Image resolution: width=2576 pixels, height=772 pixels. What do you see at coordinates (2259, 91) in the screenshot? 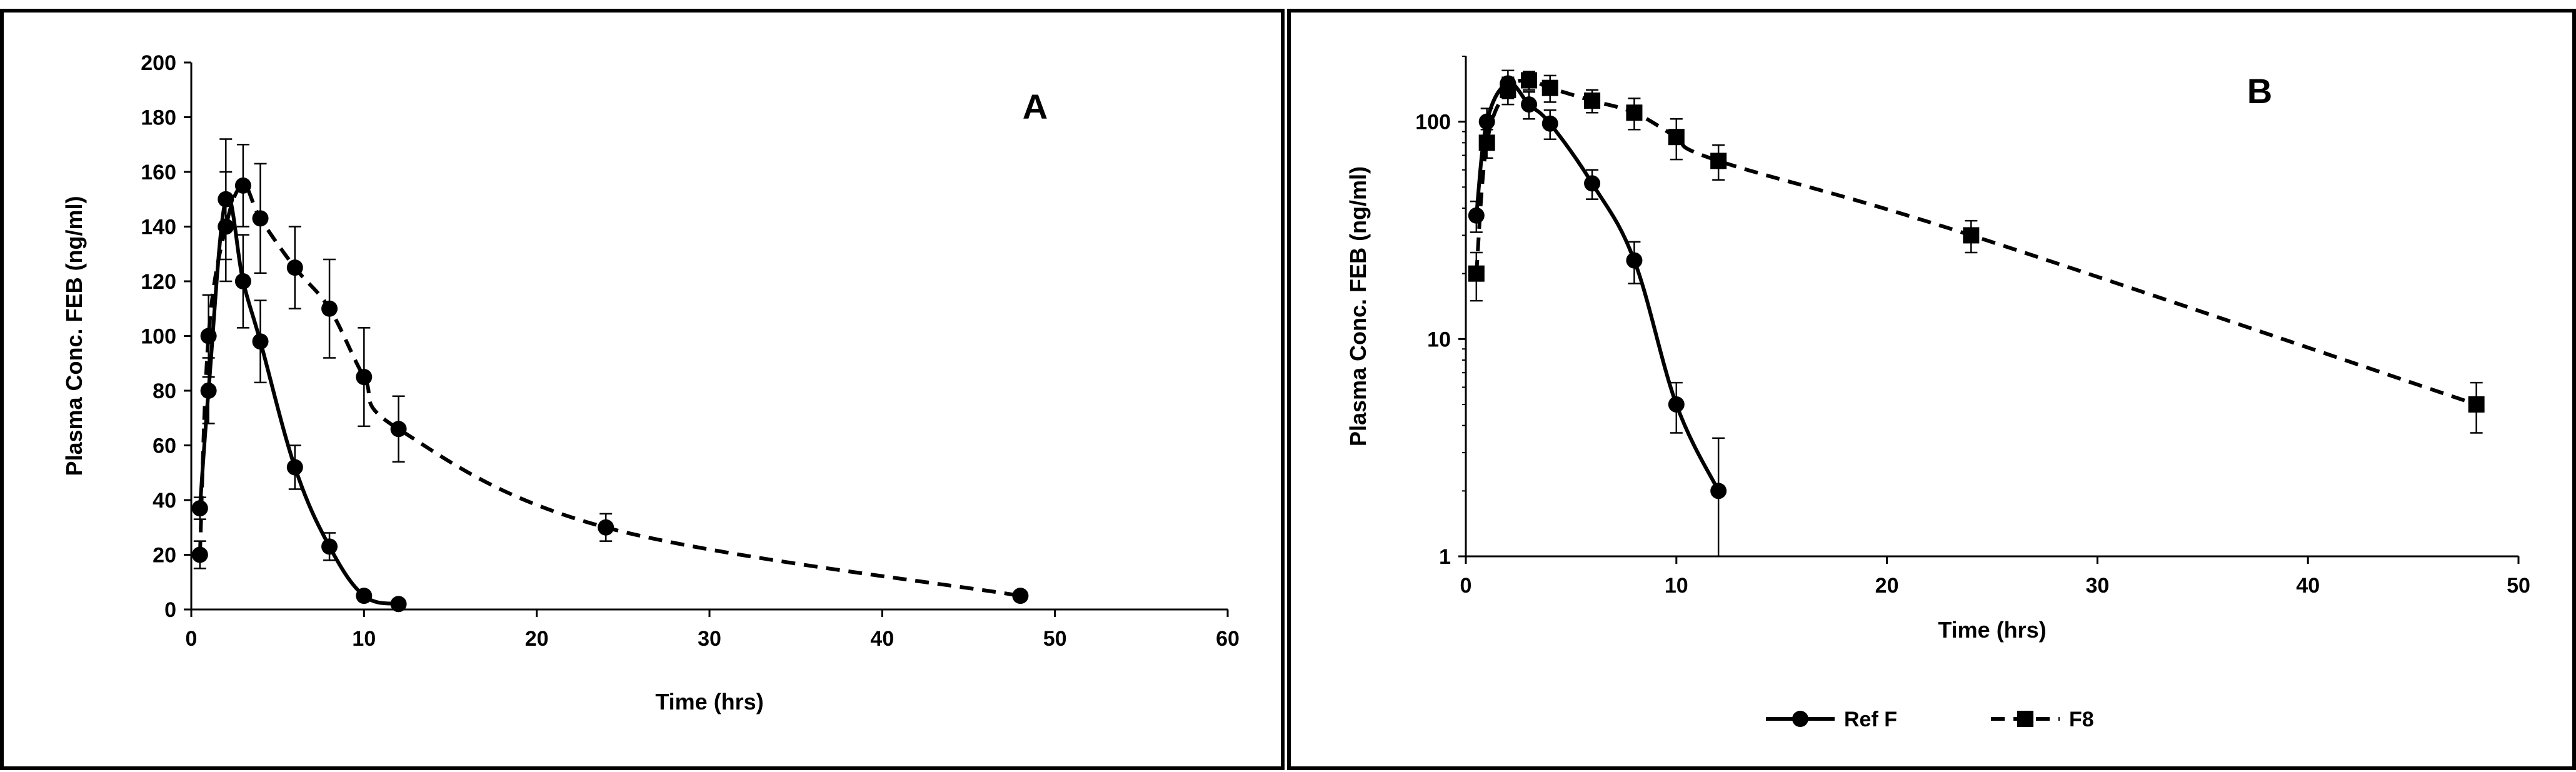
I see `chart-b-panel-letter: B` at bounding box center [2259, 91].